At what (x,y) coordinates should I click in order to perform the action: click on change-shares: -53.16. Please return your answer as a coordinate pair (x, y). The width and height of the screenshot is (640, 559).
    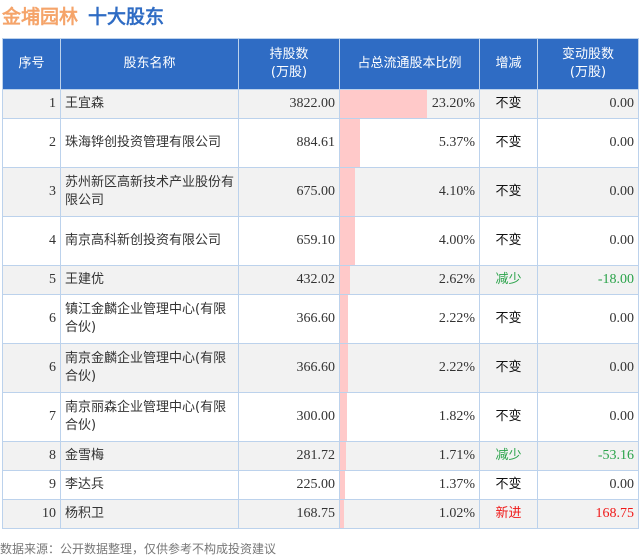
    Looking at the image, I should click on (588, 456).